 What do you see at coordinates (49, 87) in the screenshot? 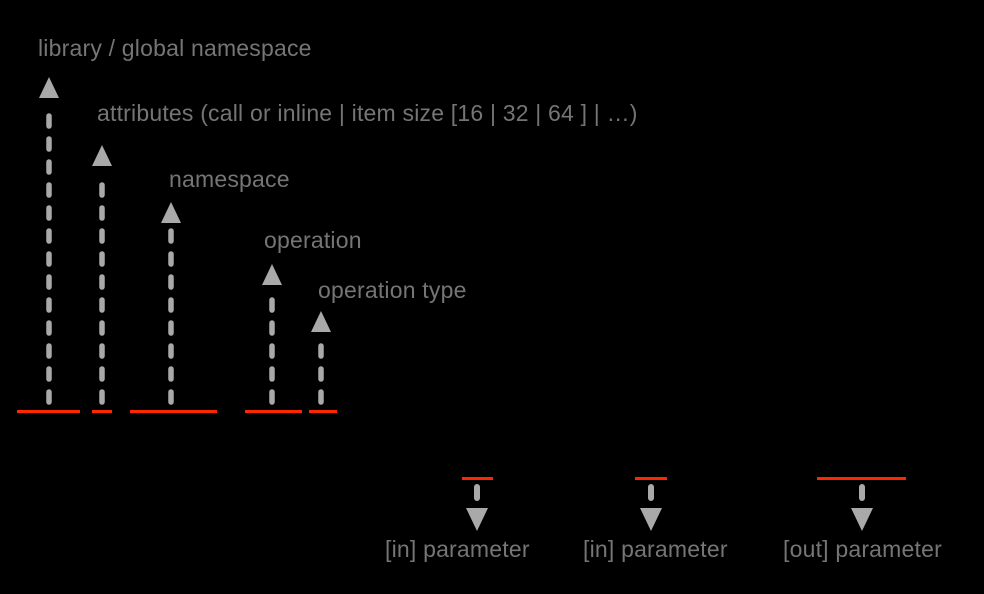
I see `up-arrow-library-head-icon` at bounding box center [49, 87].